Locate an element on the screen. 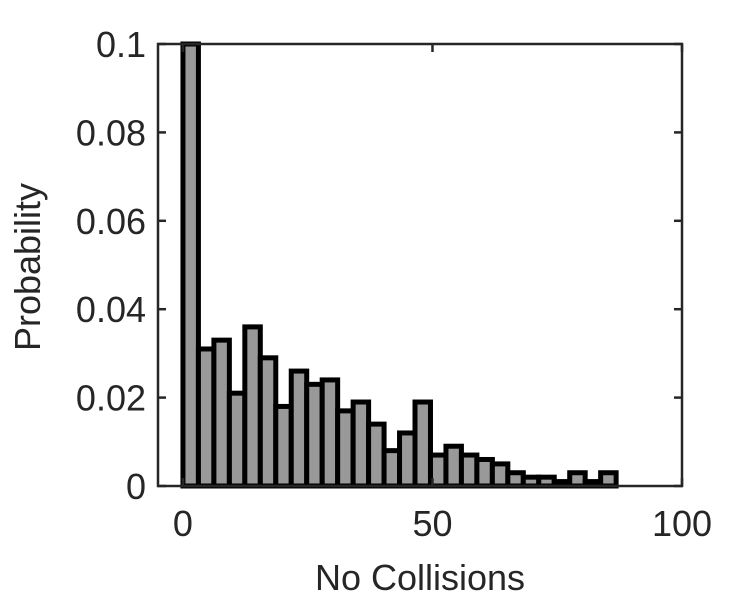 This screenshot has height=600, width=750. y-tick-label: 0 is located at coordinates (136, 486).